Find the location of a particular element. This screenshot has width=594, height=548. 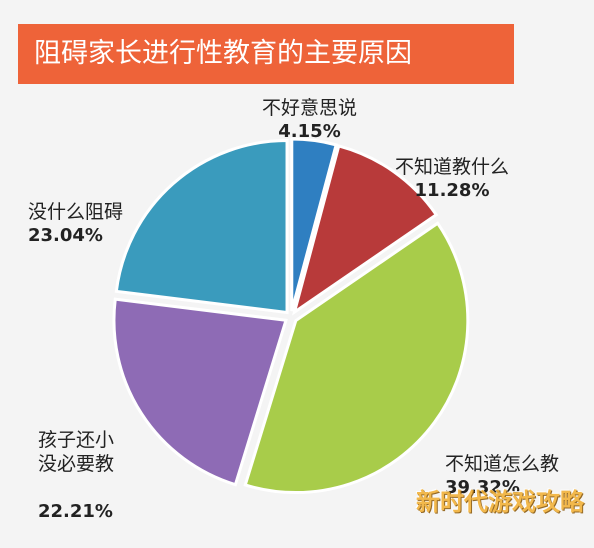

label-slice-4-pct: 23.04% is located at coordinates (65, 235).